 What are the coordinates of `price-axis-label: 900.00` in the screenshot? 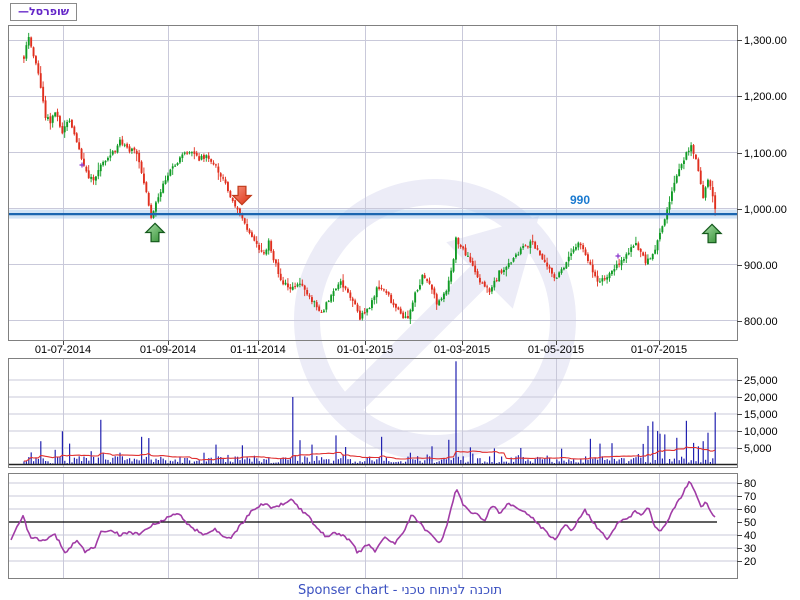 It's located at (761, 265).